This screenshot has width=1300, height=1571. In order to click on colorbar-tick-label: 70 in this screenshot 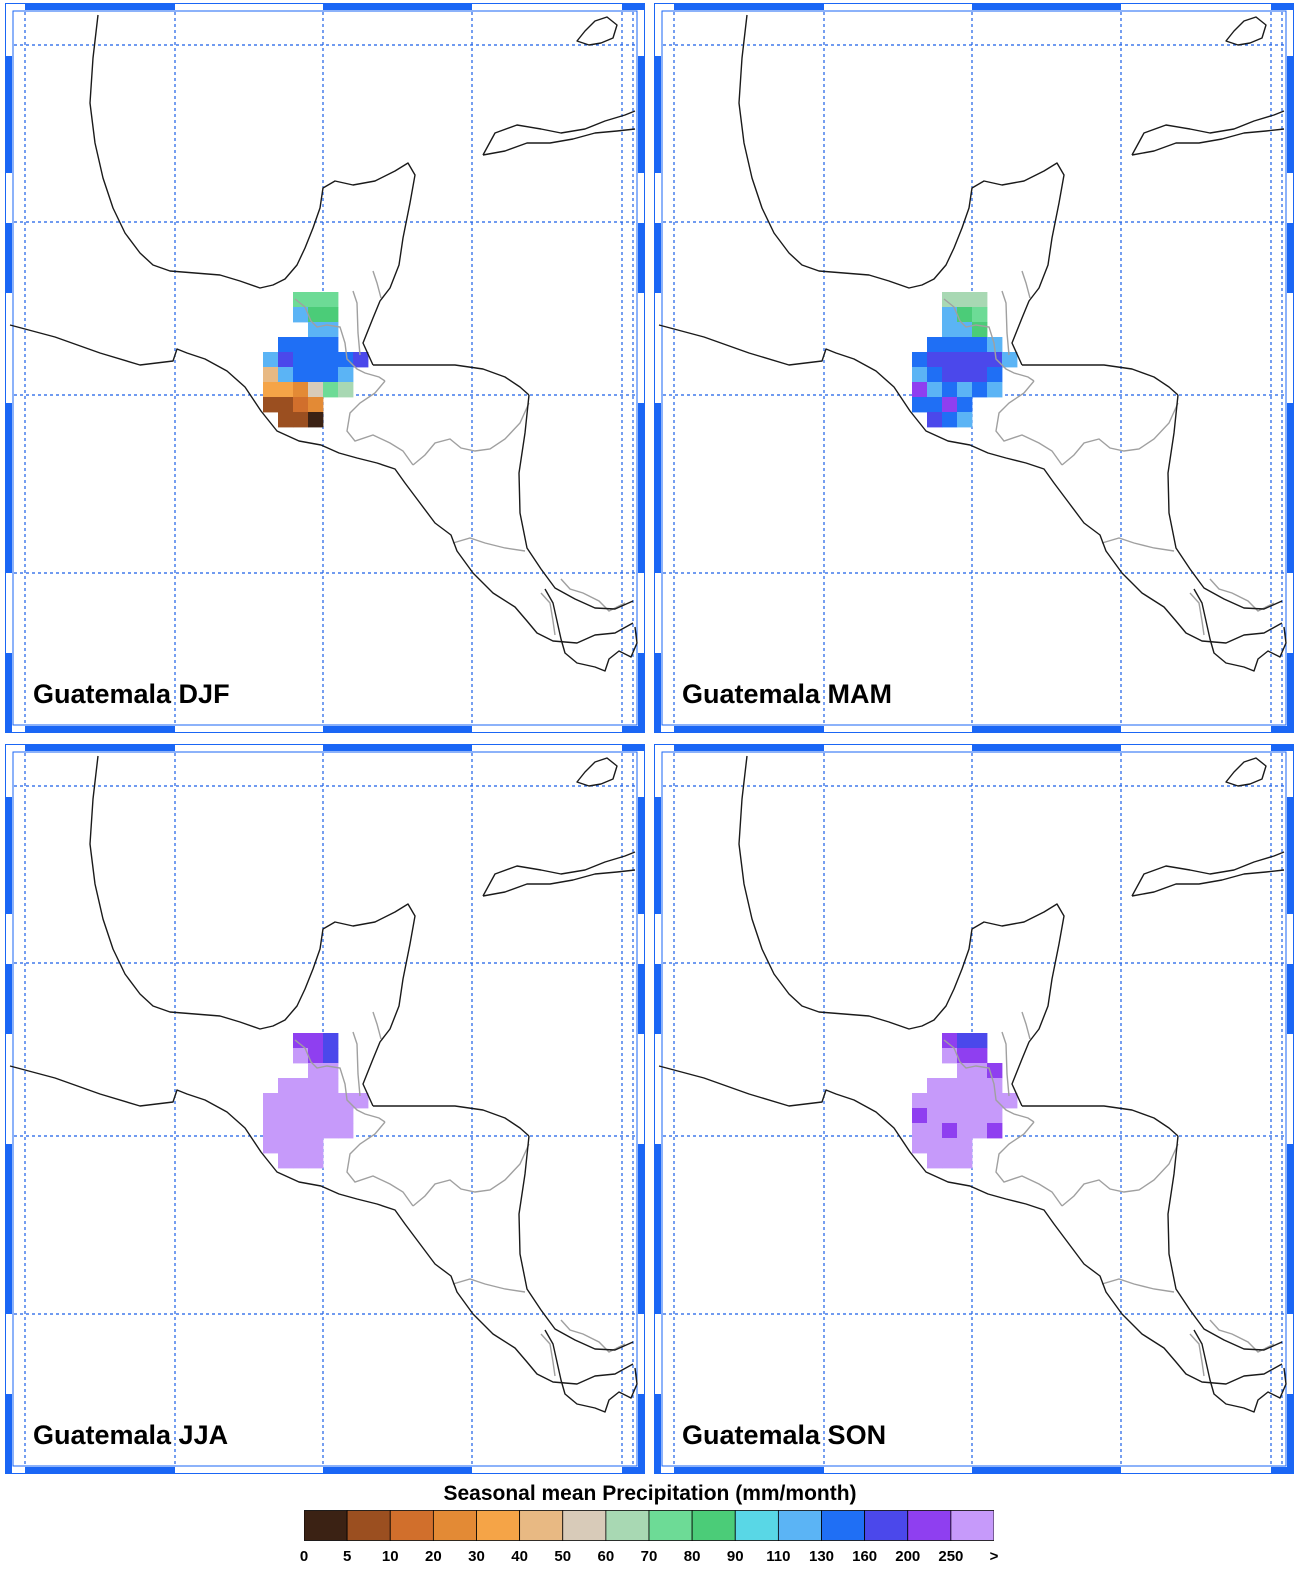, I will do `click(649, 1556)`.